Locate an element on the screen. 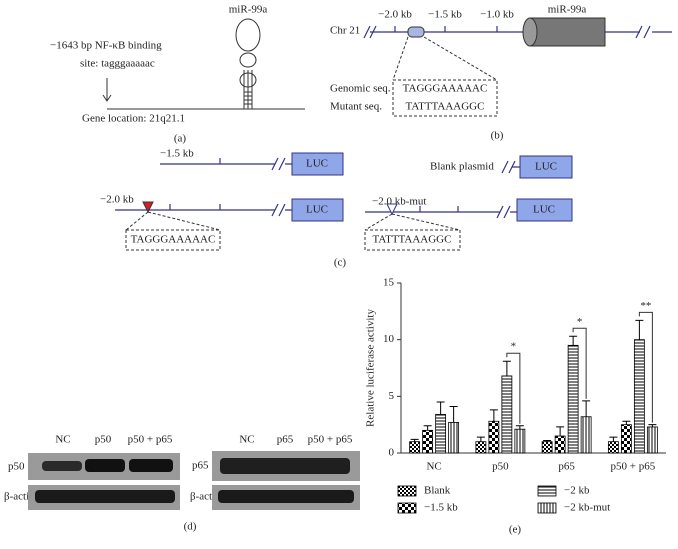 The height and width of the screenshot is (549, 678). seq: TATTTAAAGGC is located at coordinates (412, 240).